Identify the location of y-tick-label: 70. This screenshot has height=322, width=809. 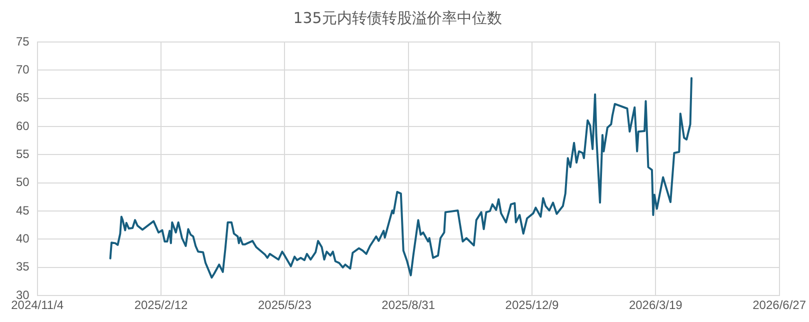
(23, 69).